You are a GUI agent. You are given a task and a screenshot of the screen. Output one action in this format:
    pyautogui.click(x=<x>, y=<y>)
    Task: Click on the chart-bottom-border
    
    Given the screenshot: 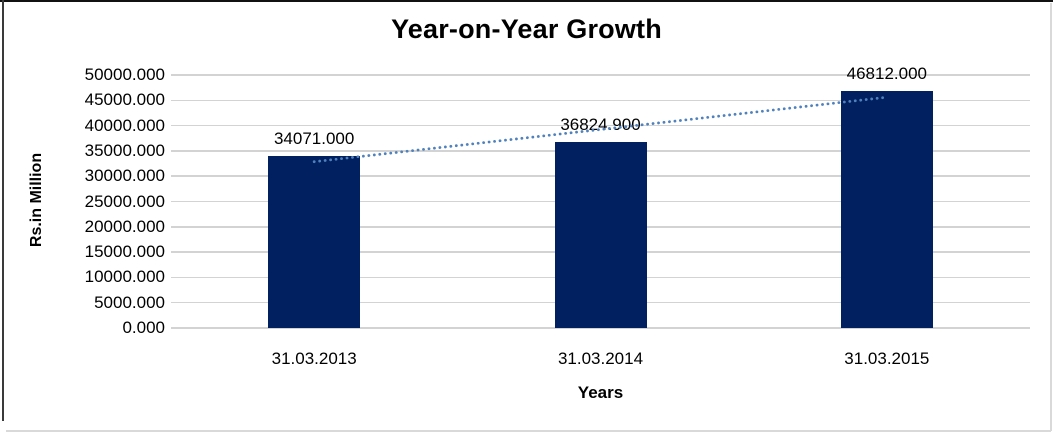 What is the action you would take?
    pyautogui.click(x=528, y=431)
    